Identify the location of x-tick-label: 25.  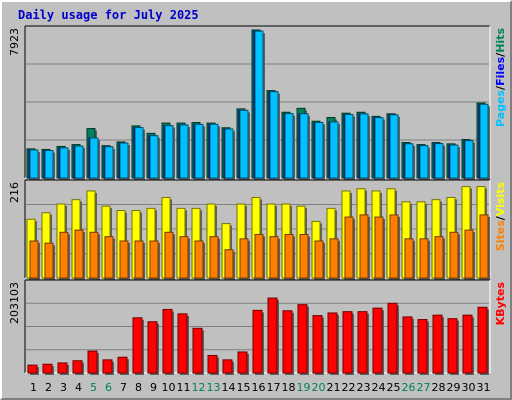
(394, 387).